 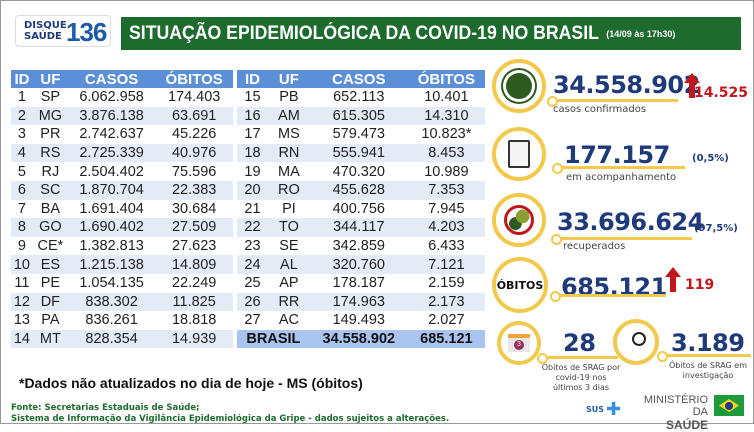 I want to click on table-cell: MA, so click(x=289, y=171).